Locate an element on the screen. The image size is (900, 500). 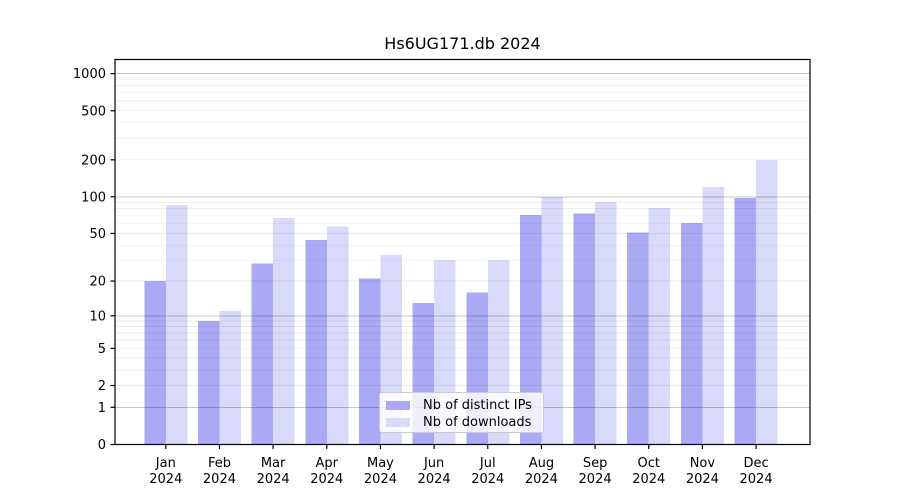
legend-item-downloads: Nb of downloads is located at coordinates (464, 422).